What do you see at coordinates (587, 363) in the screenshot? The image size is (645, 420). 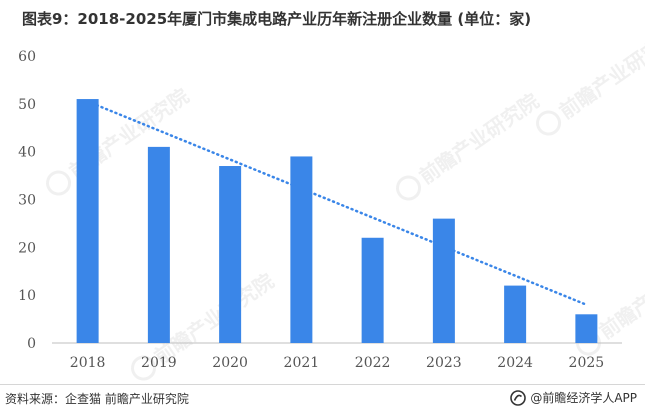 I see `x-tick-label: 2025` at bounding box center [587, 363].